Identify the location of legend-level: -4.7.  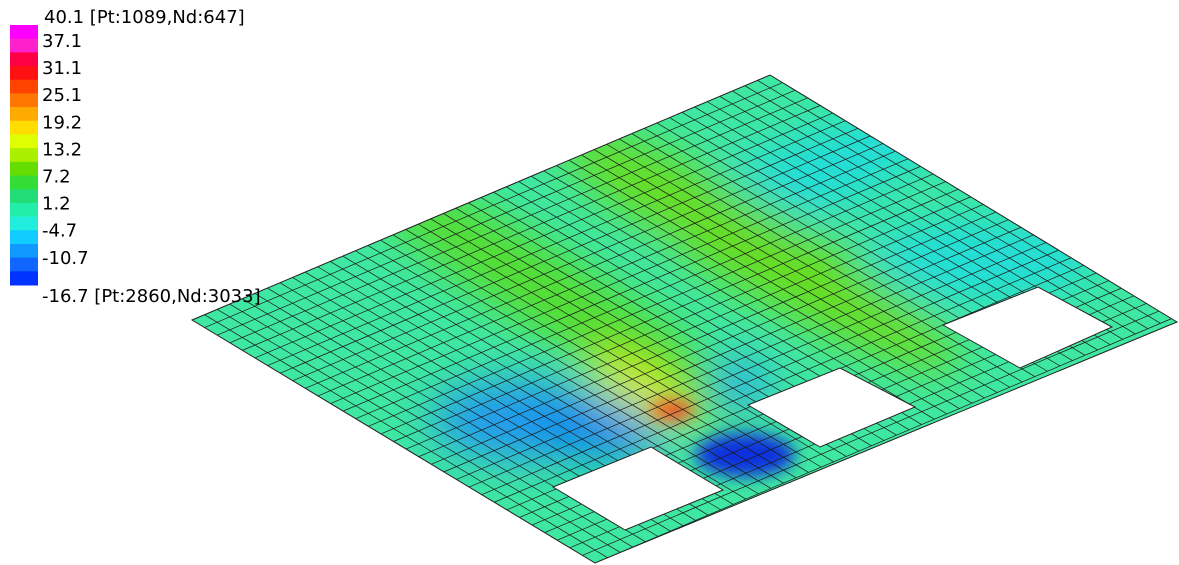
(59, 231).